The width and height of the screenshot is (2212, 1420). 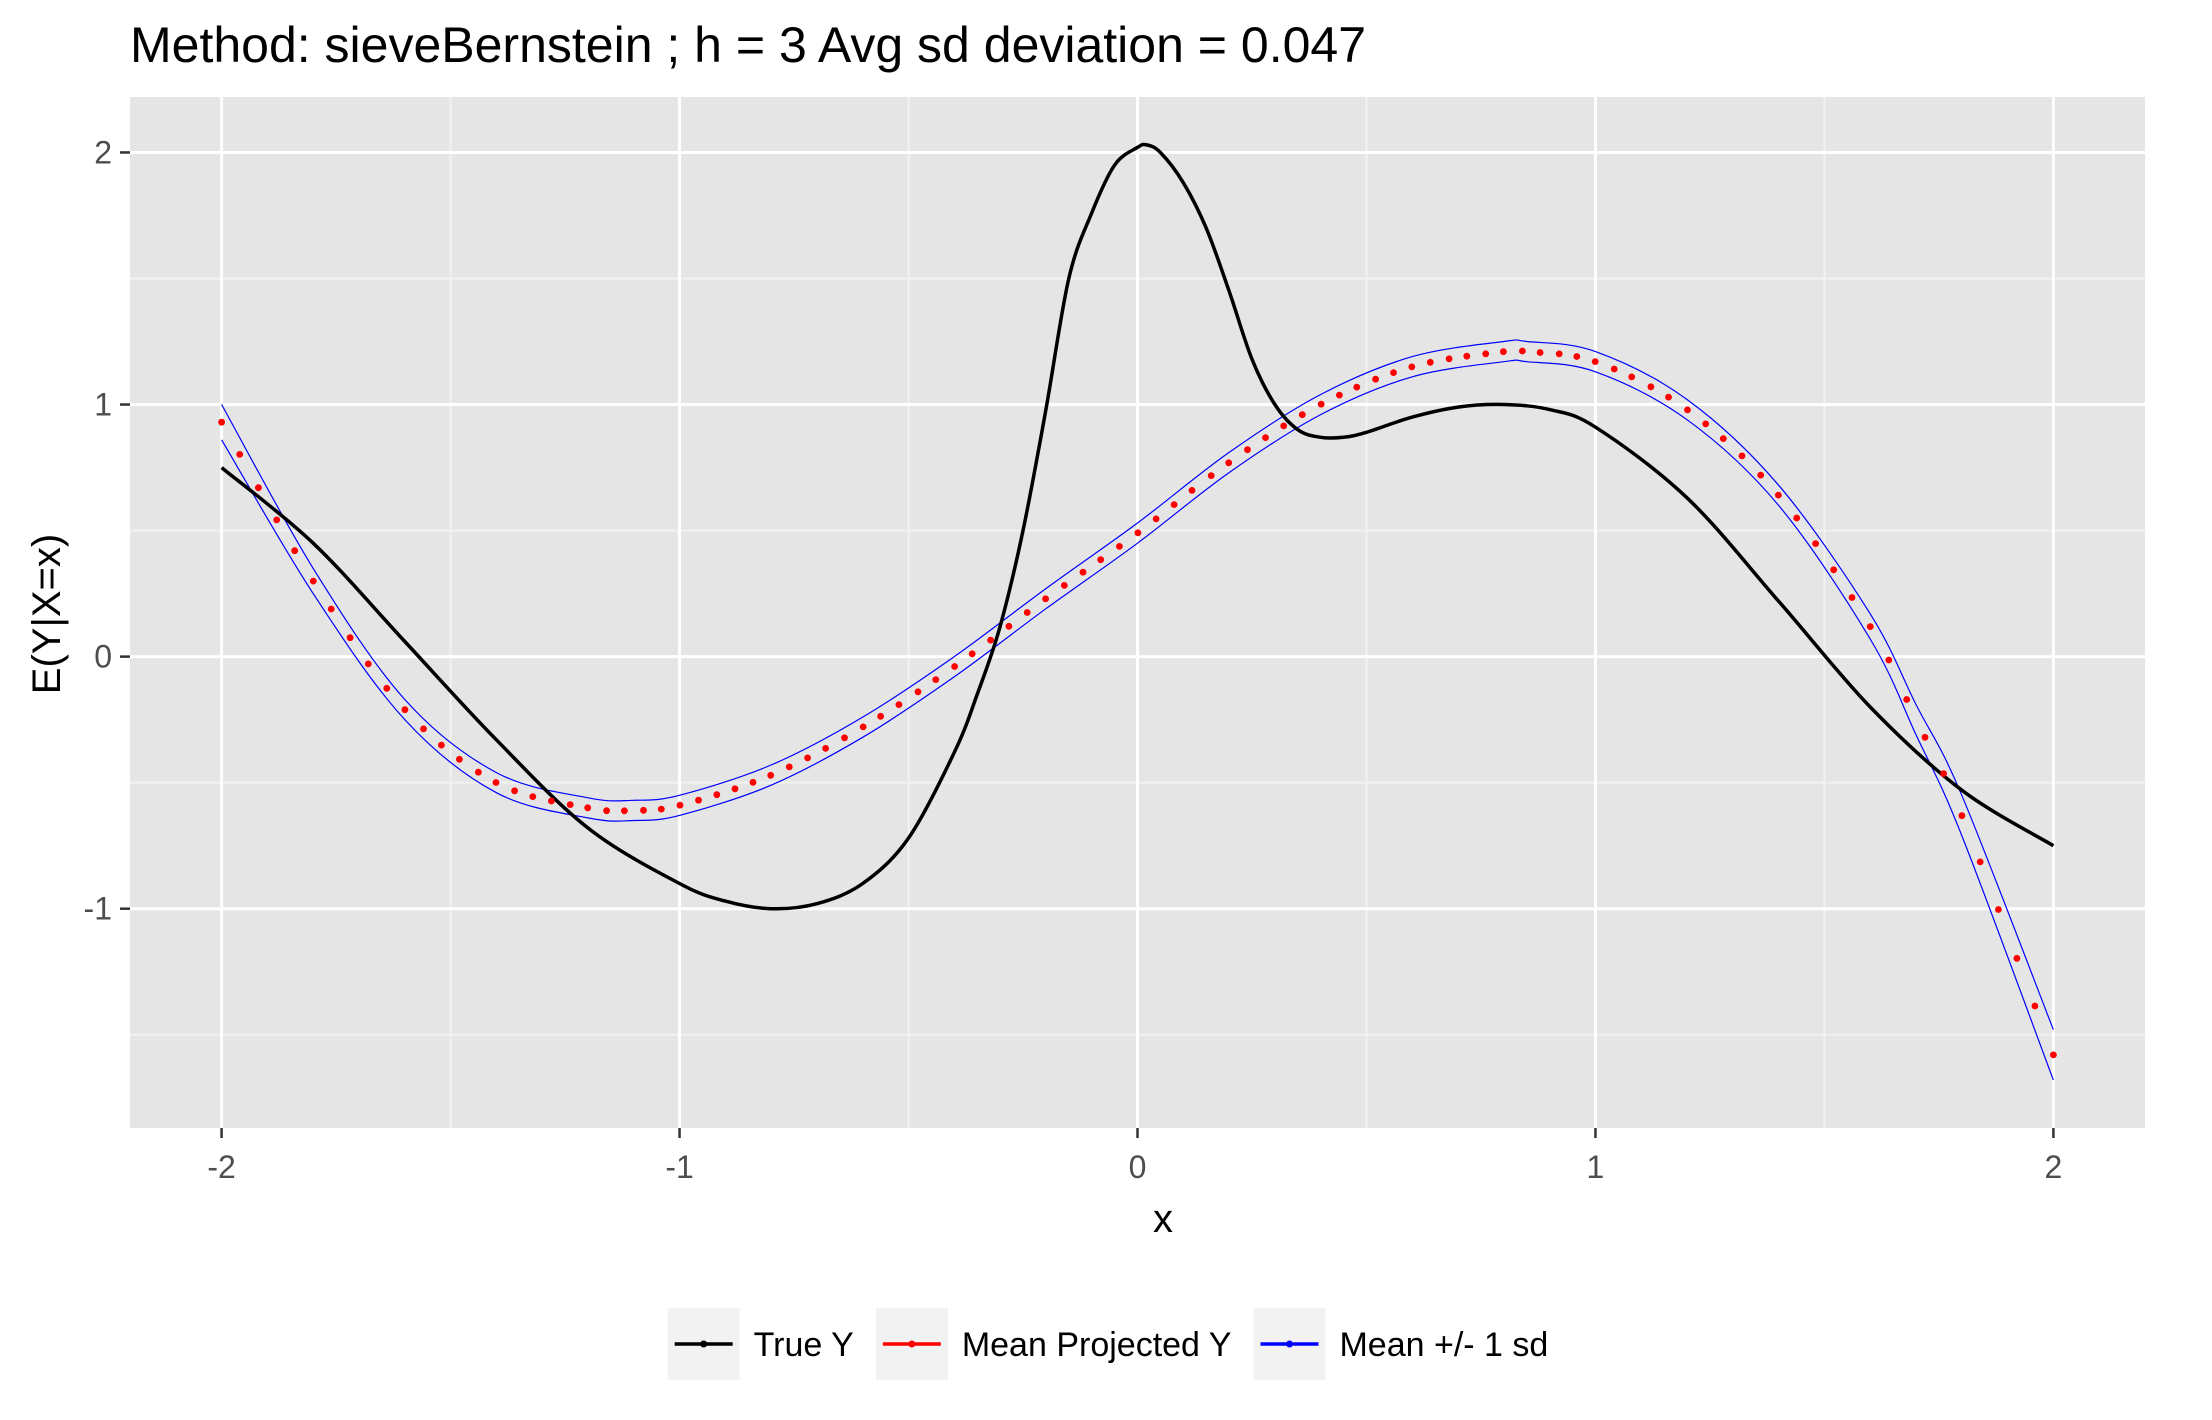 What do you see at coordinates (1163, 1219) in the screenshot?
I see `x-axis-title: x` at bounding box center [1163, 1219].